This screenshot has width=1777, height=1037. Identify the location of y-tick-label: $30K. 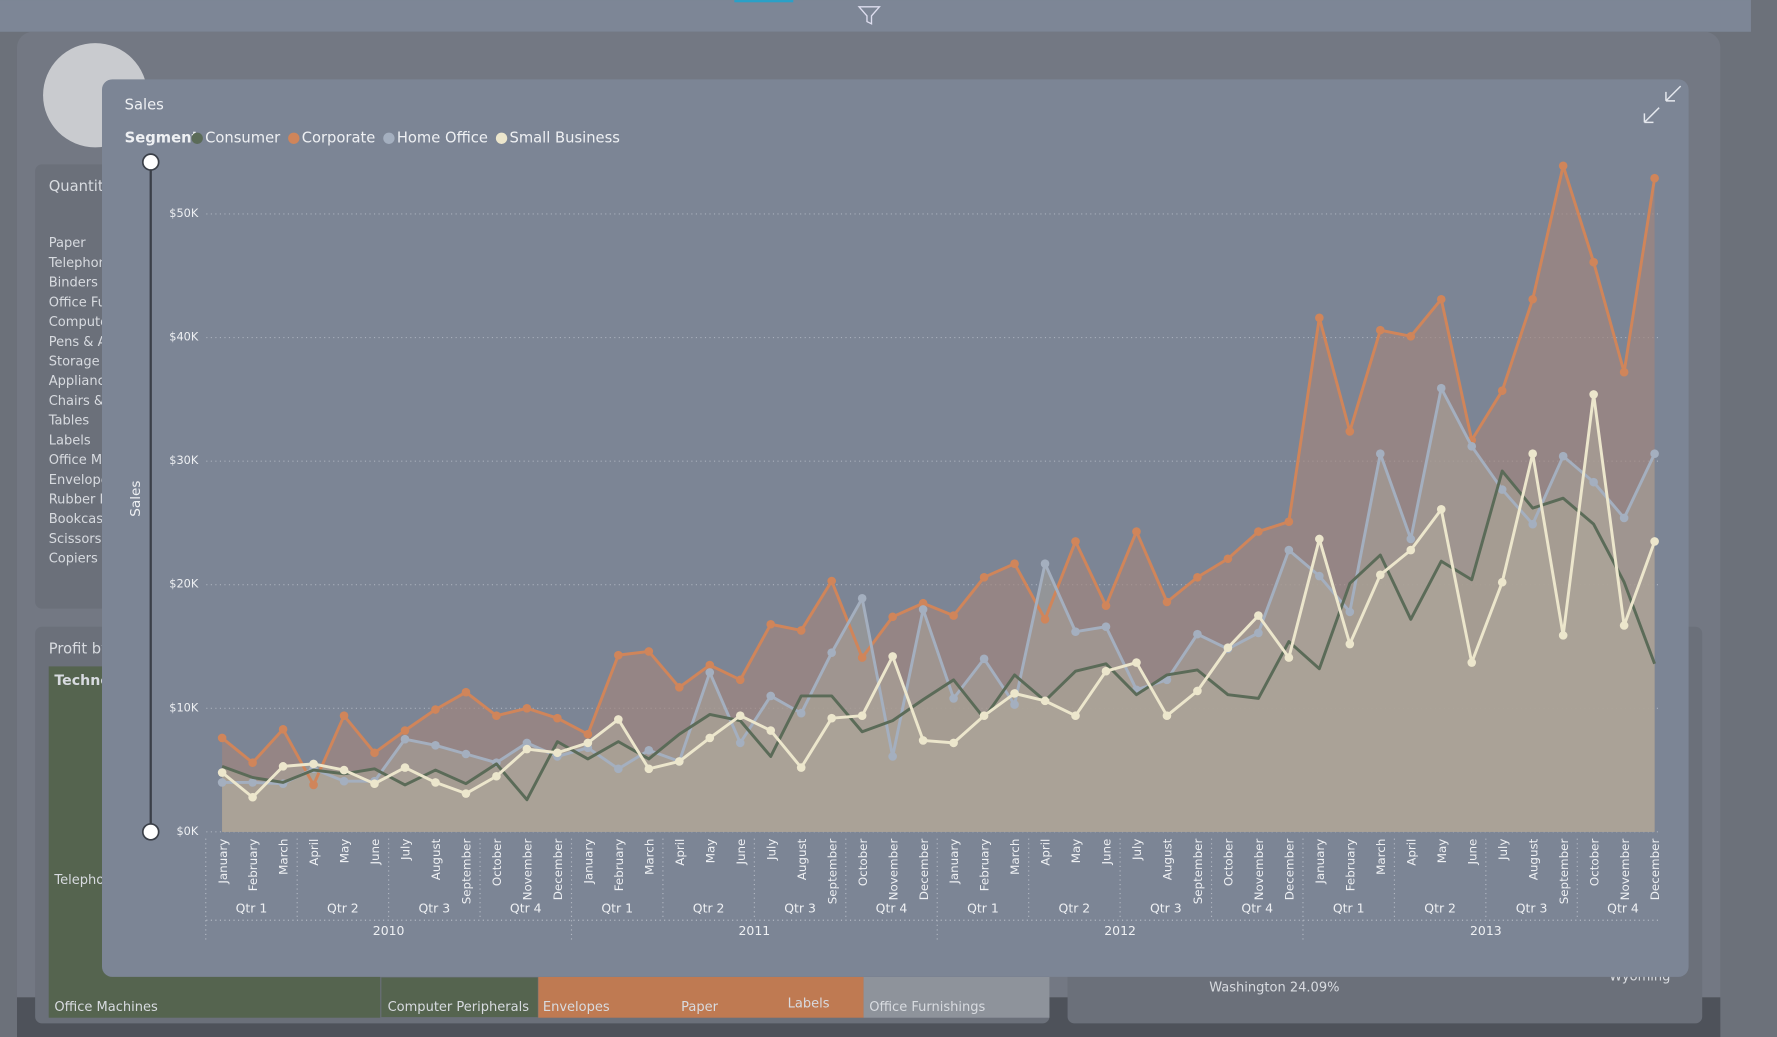
(184, 460).